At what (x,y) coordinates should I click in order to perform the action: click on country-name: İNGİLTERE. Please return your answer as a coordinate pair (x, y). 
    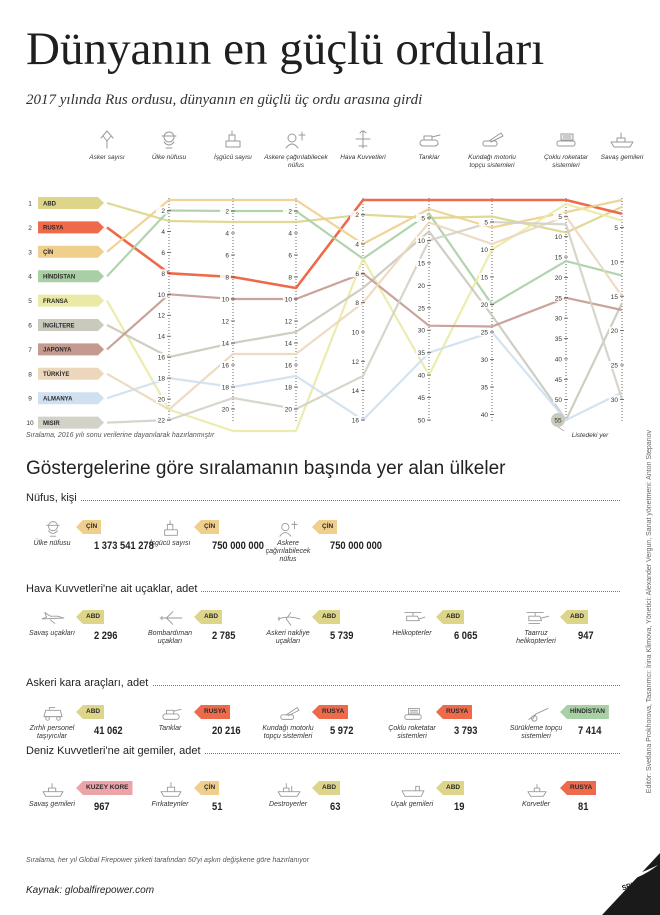
    Looking at the image, I should click on (59, 325).